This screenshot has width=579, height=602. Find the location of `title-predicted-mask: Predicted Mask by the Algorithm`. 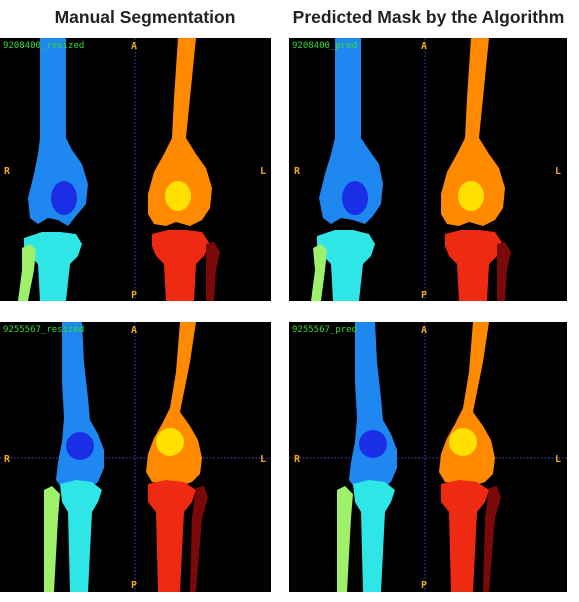

title-predicted-mask: Predicted Mask by the Algorithm is located at coordinates (428, 17).